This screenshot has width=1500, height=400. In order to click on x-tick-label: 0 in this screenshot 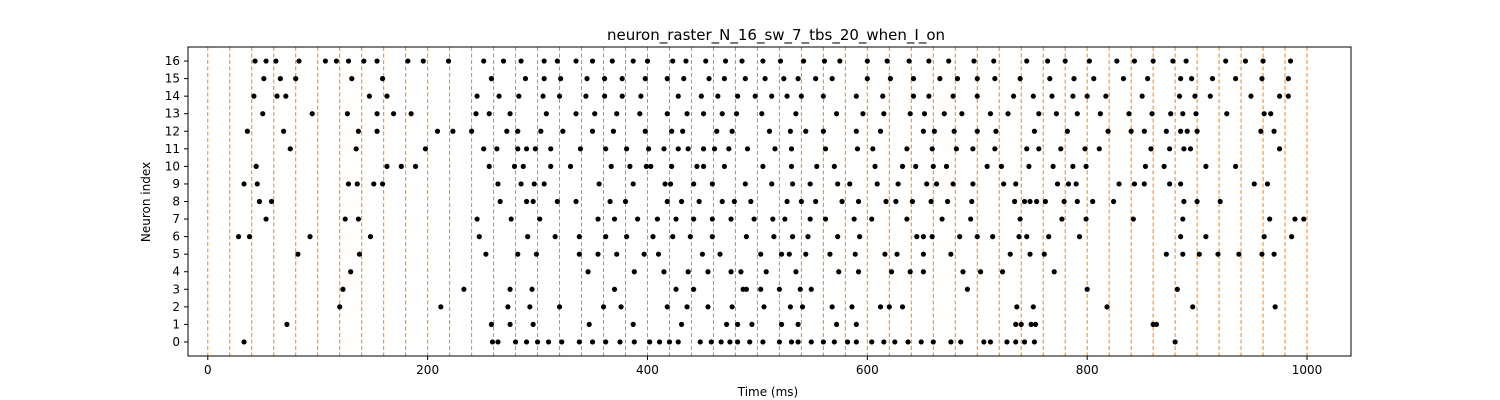, I will do `click(208, 370)`.